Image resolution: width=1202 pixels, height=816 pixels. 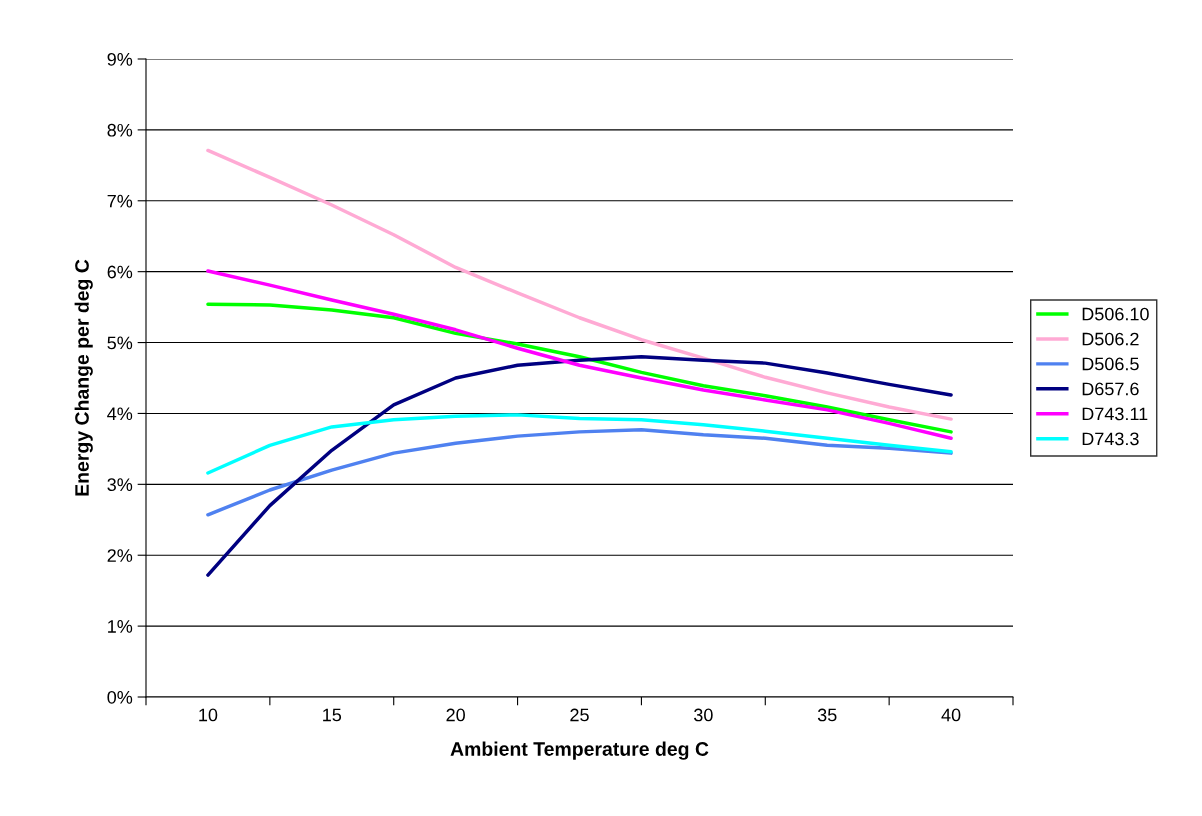 What do you see at coordinates (332, 715) in the screenshot?
I see `x-tick-label: 15` at bounding box center [332, 715].